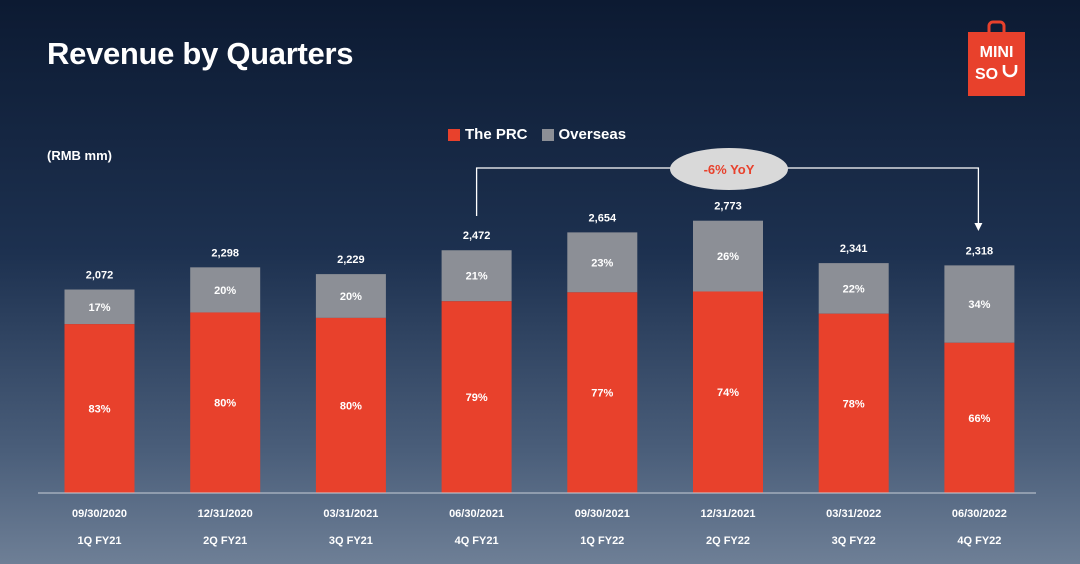 This screenshot has height=564, width=1080. I want to click on total-label: 2,654, so click(603, 218).